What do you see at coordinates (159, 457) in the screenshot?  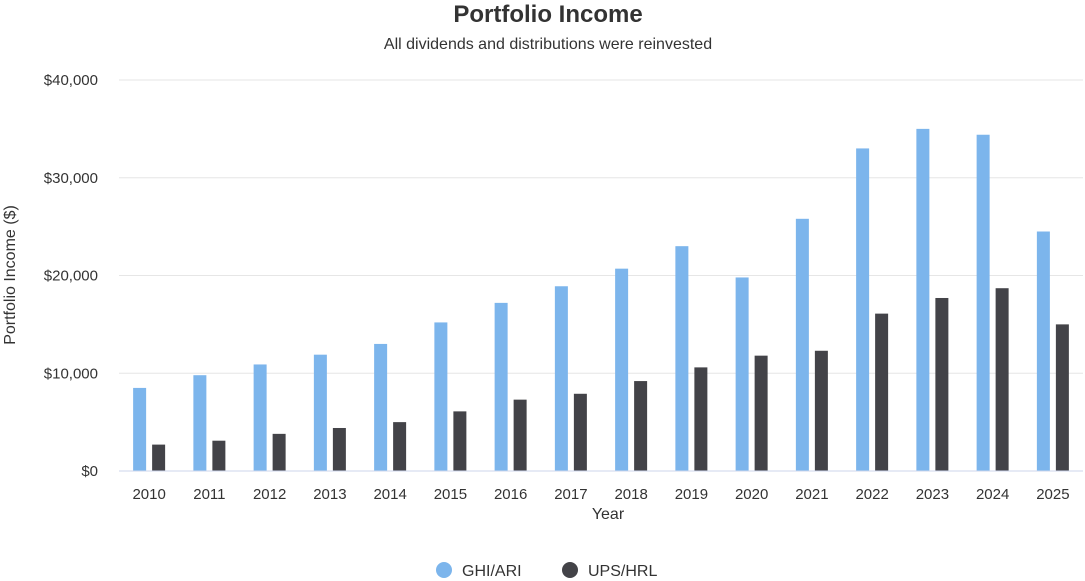 I see `bar-ups-hrl-2010` at bounding box center [159, 457].